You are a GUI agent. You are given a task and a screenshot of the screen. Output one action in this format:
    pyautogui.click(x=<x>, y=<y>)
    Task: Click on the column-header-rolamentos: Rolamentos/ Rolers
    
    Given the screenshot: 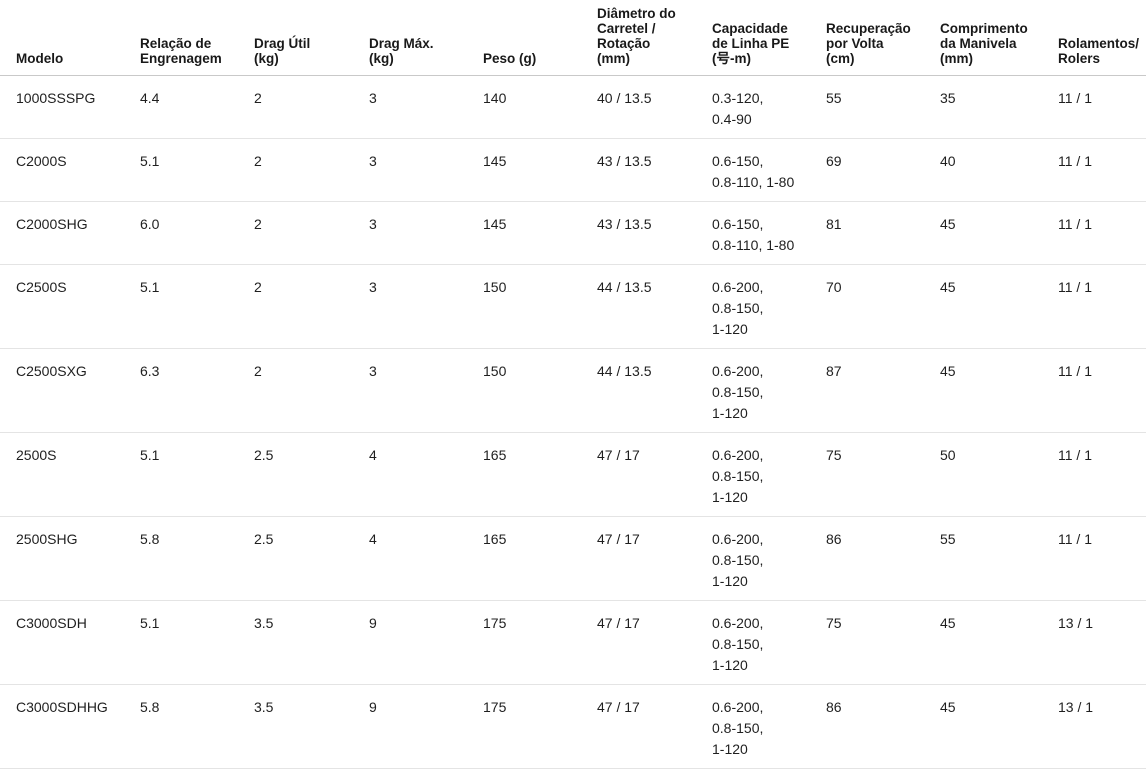 What is the action you would take?
    pyautogui.click(x=1102, y=38)
    